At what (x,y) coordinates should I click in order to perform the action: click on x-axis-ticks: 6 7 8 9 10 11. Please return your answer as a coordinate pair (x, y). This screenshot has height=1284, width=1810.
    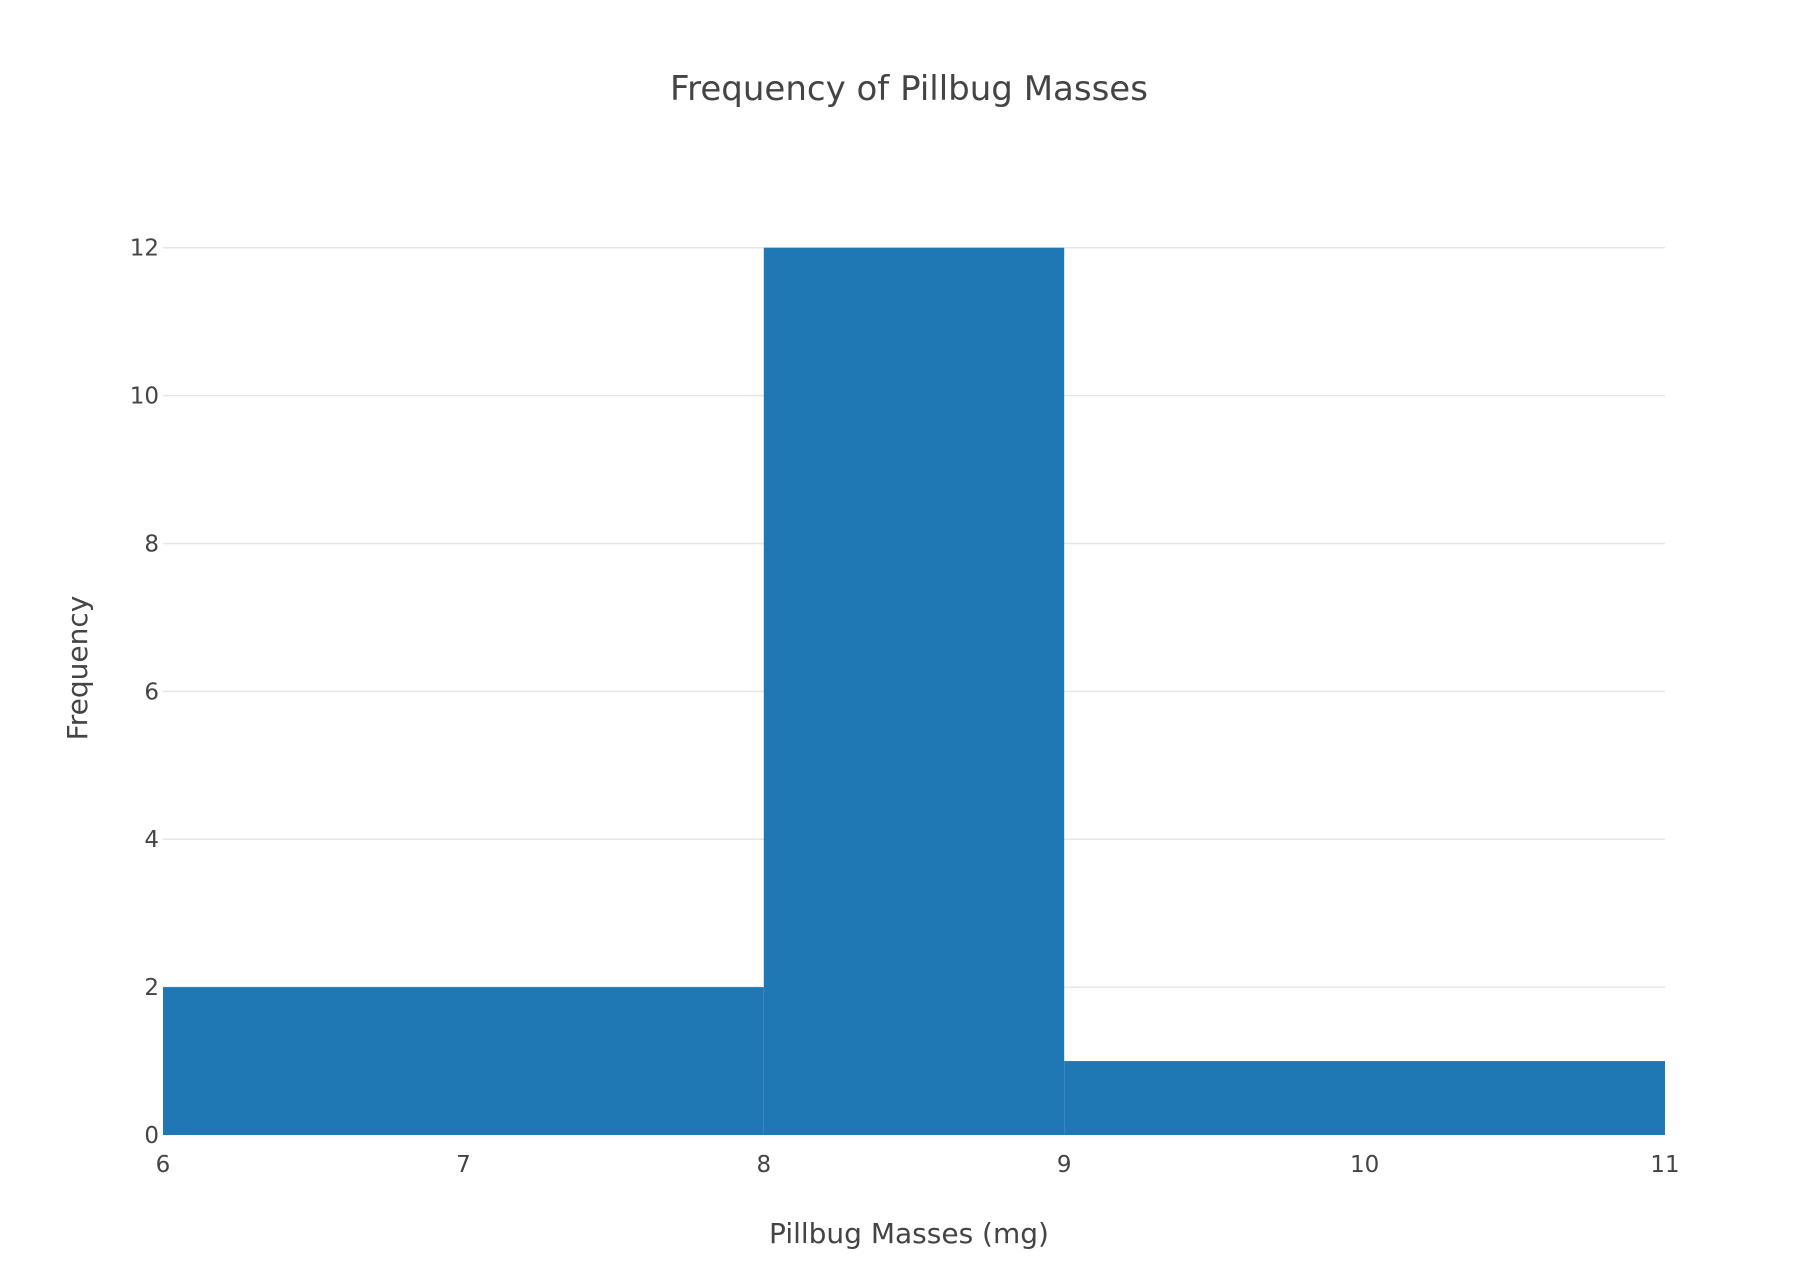
    Looking at the image, I should click on (918, 1165).